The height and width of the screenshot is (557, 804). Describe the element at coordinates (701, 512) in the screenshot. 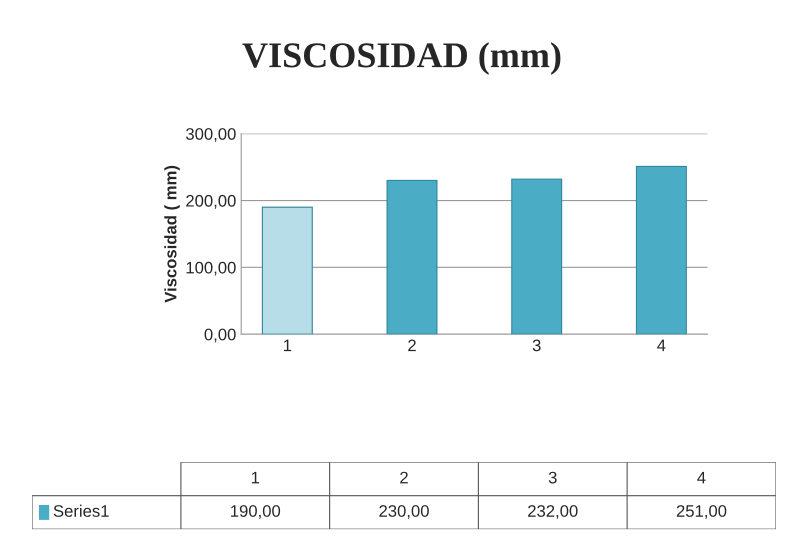

I see `data-label: 251,00` at that location.